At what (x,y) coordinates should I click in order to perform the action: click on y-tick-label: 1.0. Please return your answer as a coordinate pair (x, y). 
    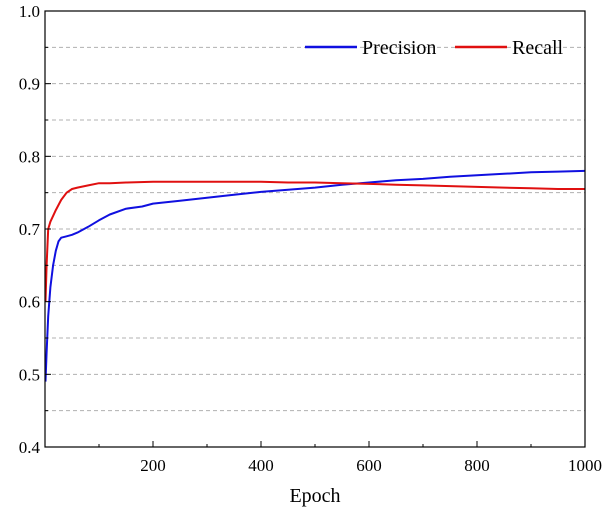
    Looking at the image, I should click on (29, 11).